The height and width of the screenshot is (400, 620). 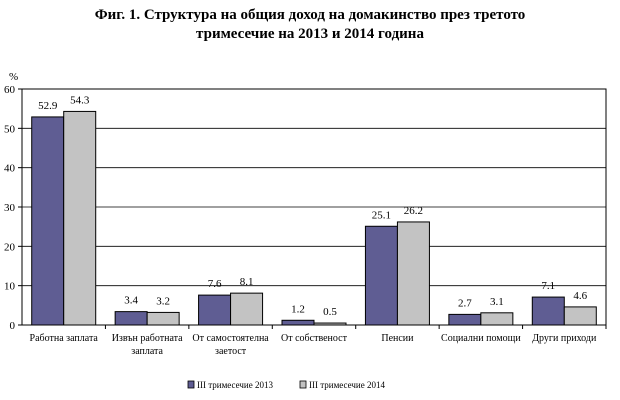 What do you see at coordinates (10, 169) in the screenshot?
I see `y-tick-label: 40` at bounding box center [10, 169].